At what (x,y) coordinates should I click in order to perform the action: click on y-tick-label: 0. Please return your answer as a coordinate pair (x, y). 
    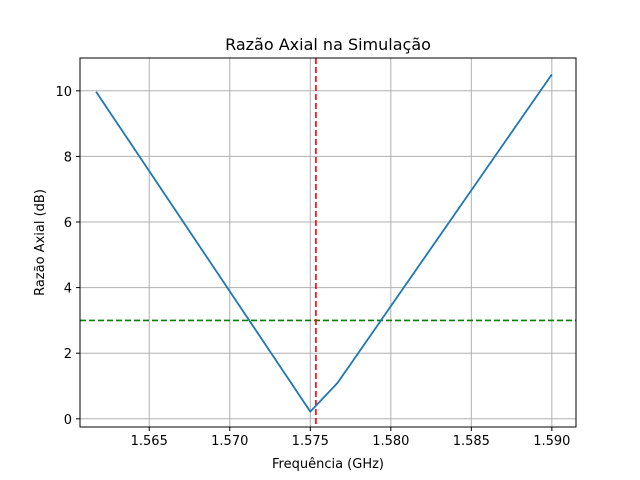
    Looking at the image, I should click on (68, 420).